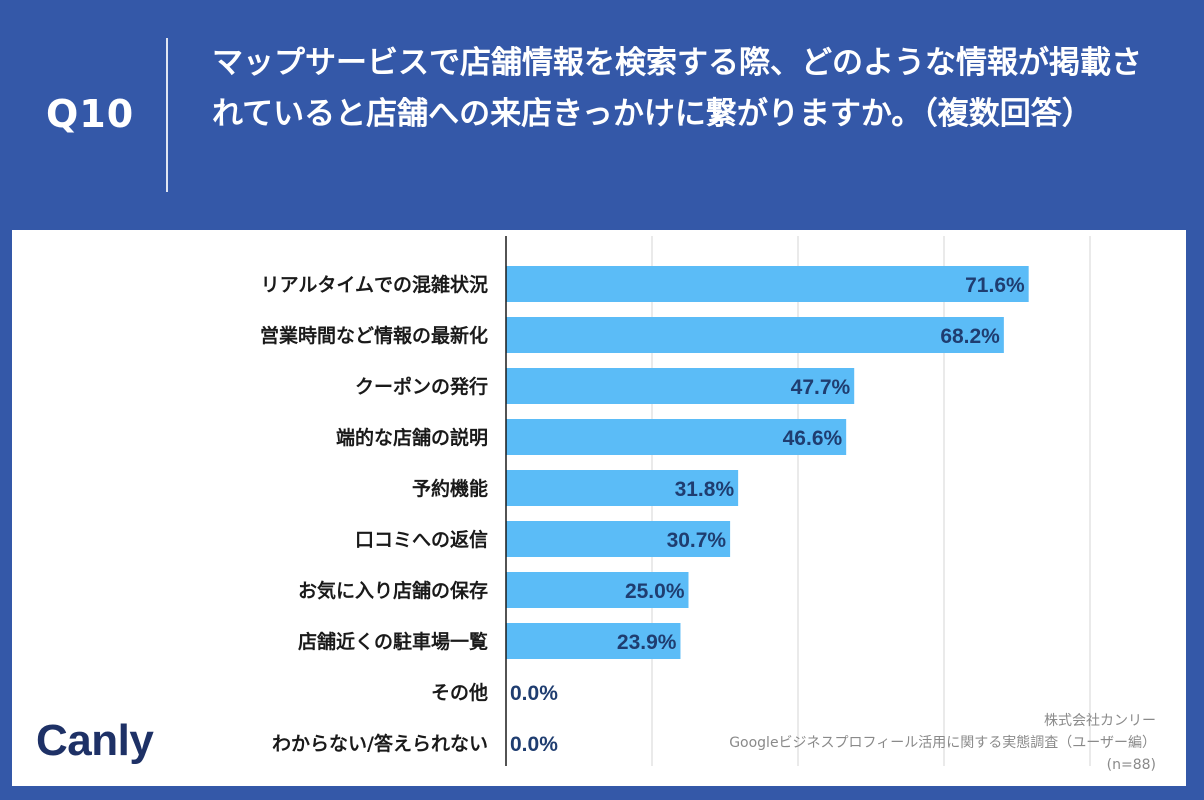 The height and width of the screenshot is (800, 1204). I want to click on canly-logo: Canly, so click(95, 741).